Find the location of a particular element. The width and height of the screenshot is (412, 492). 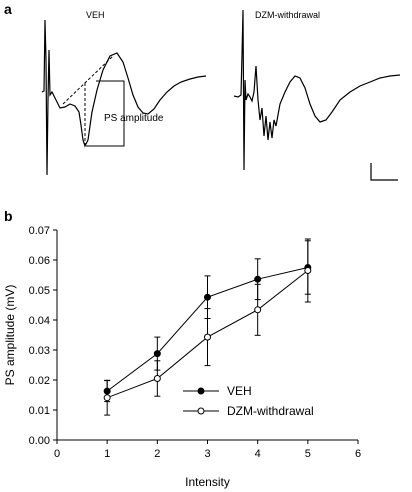

dzm-trace is located at coordinates (317, 90).